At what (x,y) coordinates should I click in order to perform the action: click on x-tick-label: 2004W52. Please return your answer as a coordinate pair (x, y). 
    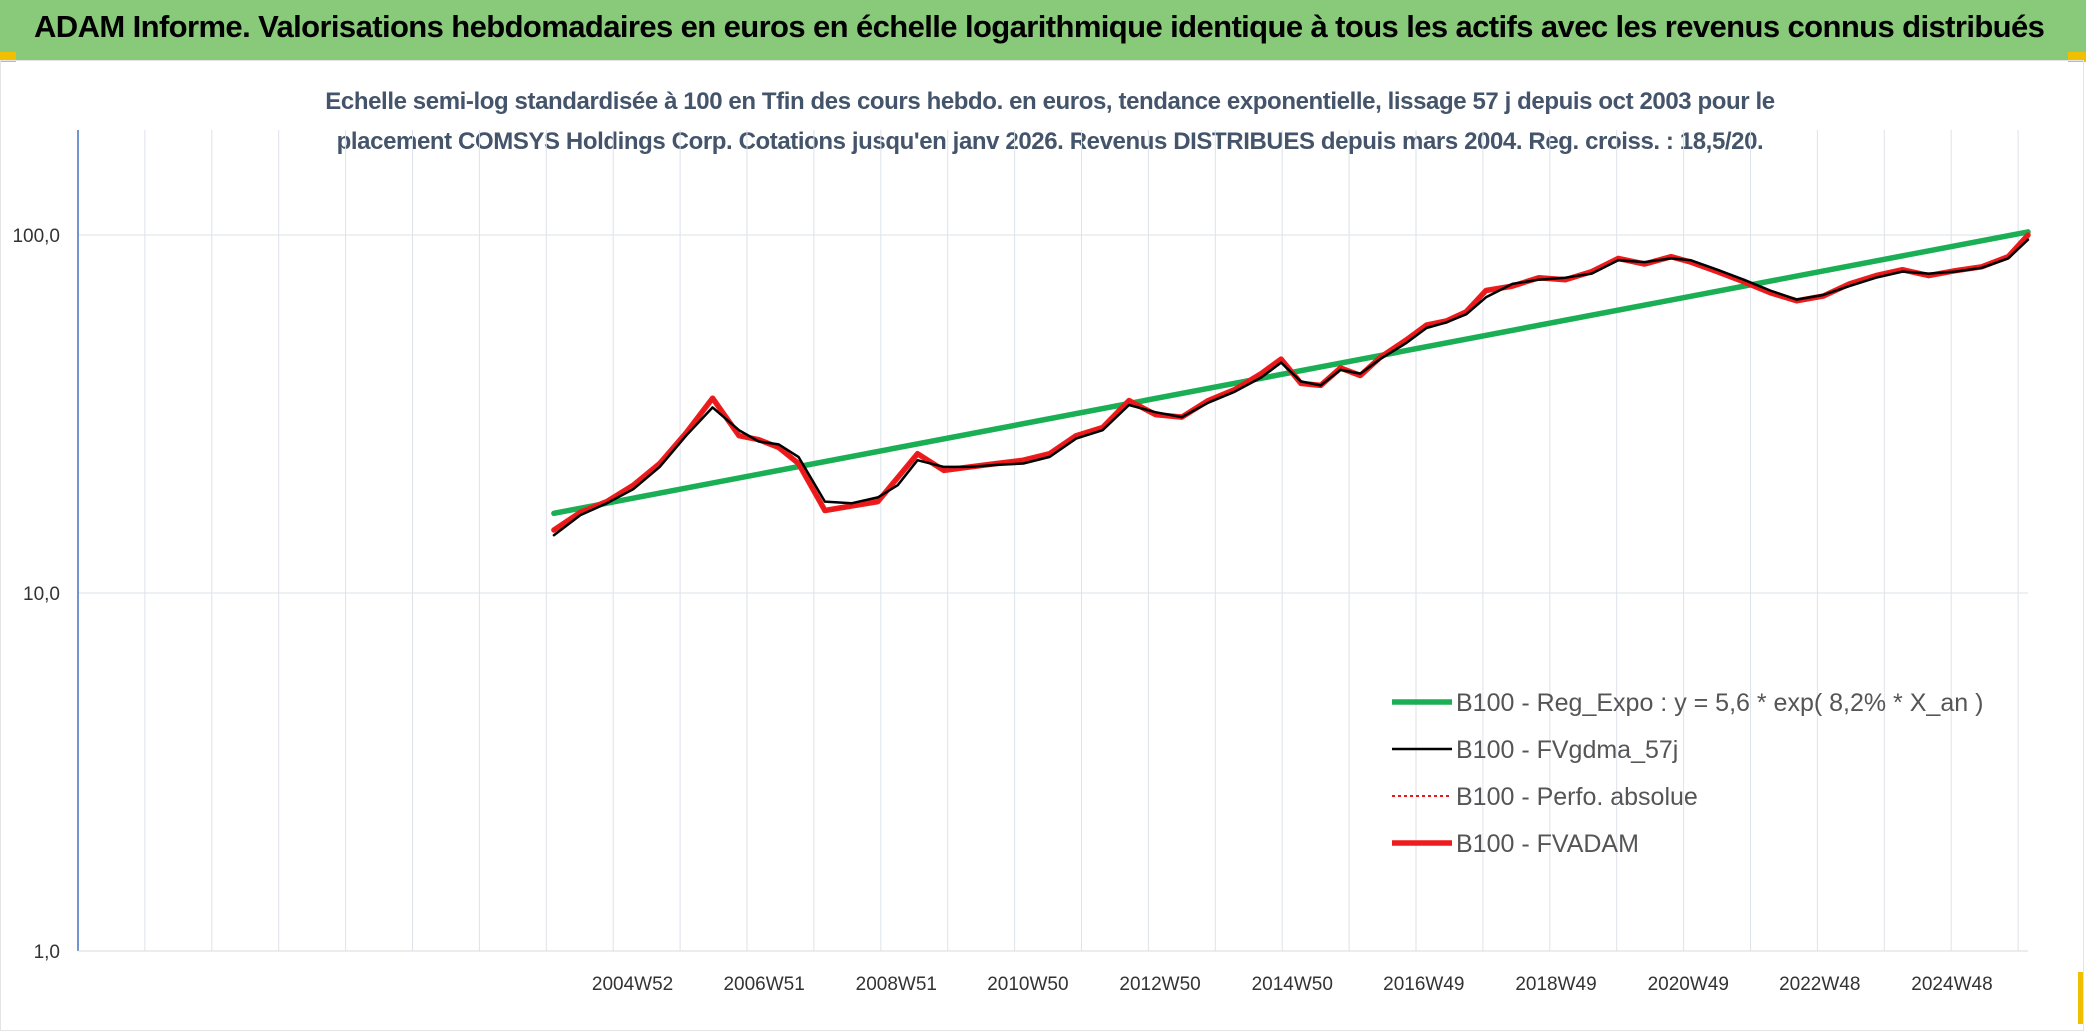
    Looking at the image, I should click on (632, 984).